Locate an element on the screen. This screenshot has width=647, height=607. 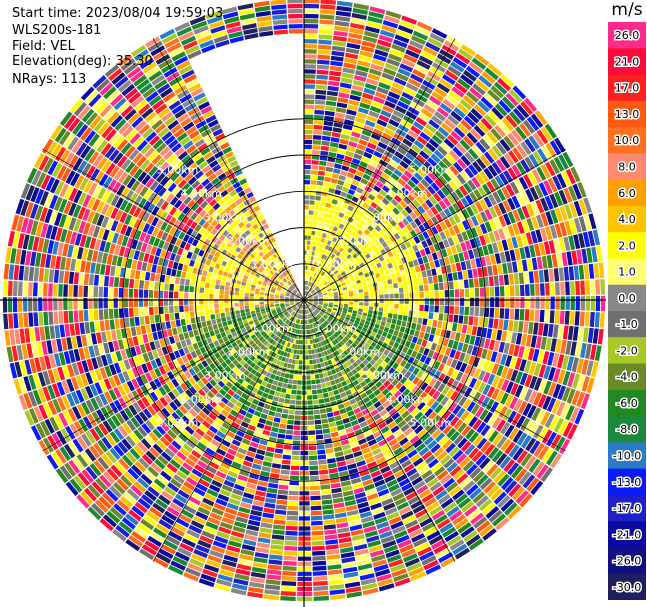
colorbar-tick-label: -21.0 is located at coordinates (627, 534).